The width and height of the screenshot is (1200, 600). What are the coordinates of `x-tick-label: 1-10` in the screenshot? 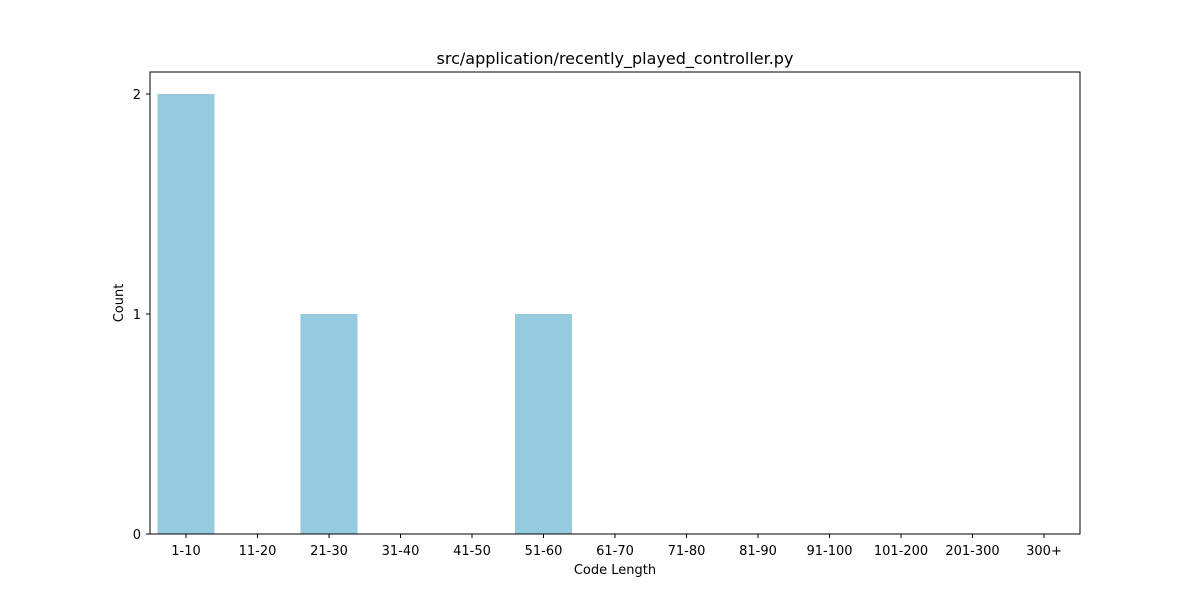 It's located at (186, 551).